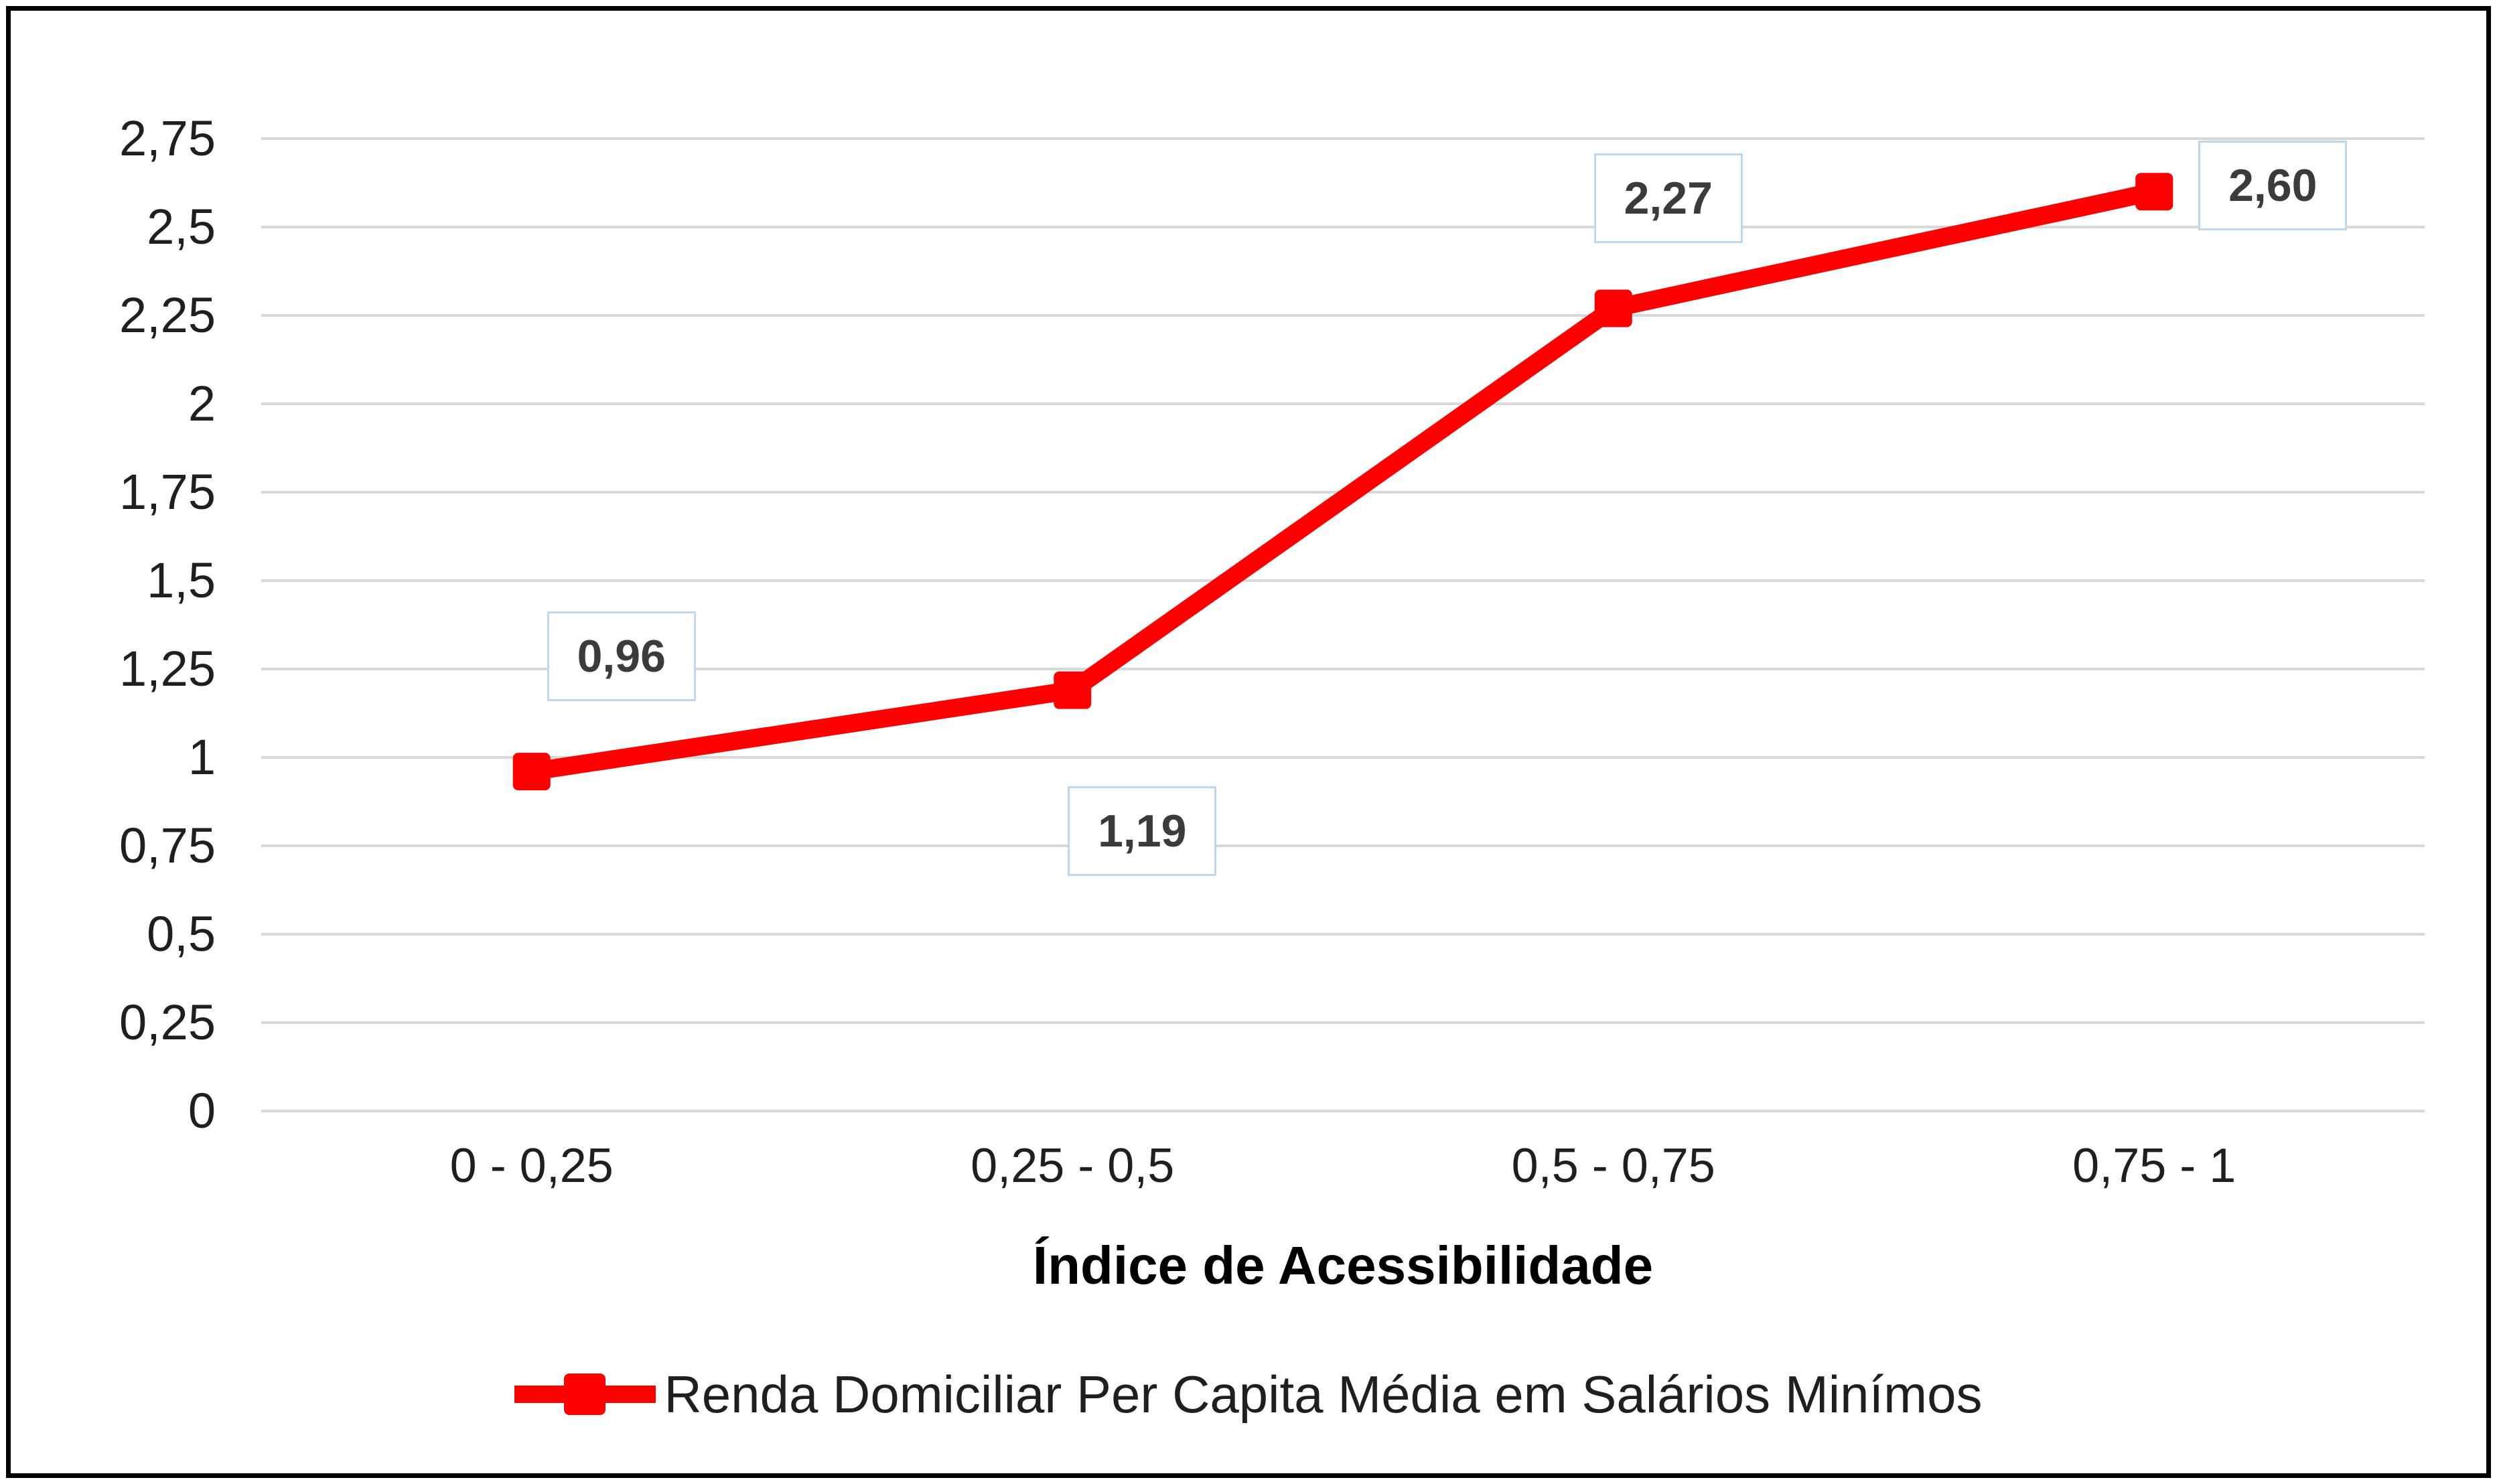  What do you see at coordinates (167, 492) in the screenshot?
I see `y-axis-tick-label: 1,75` at bounding box center [167, 492].